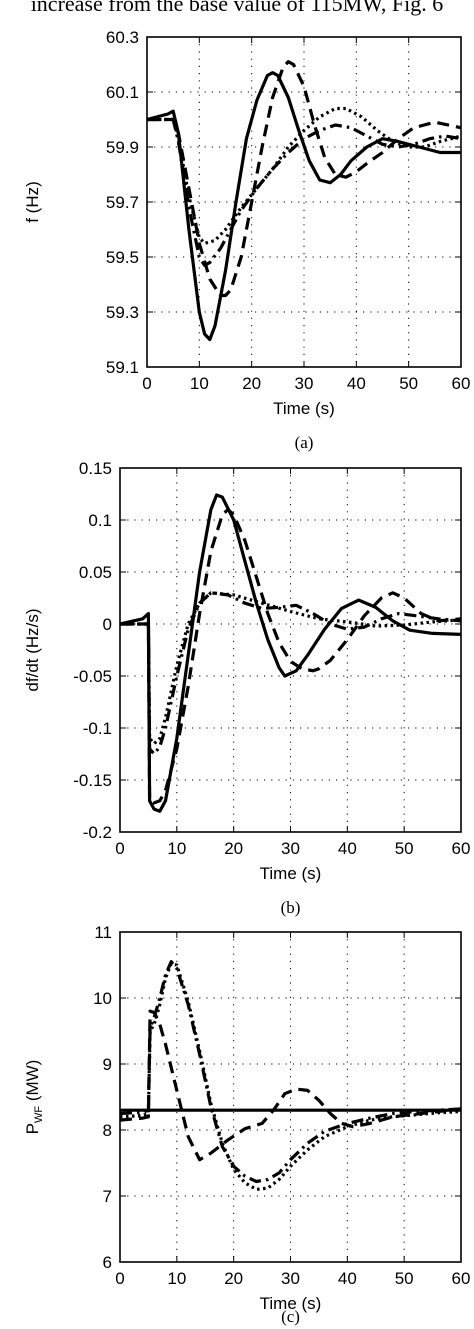 This screenshot has width=474, height=1329. I want to click on panel-caption: (a), so click(304, 442).